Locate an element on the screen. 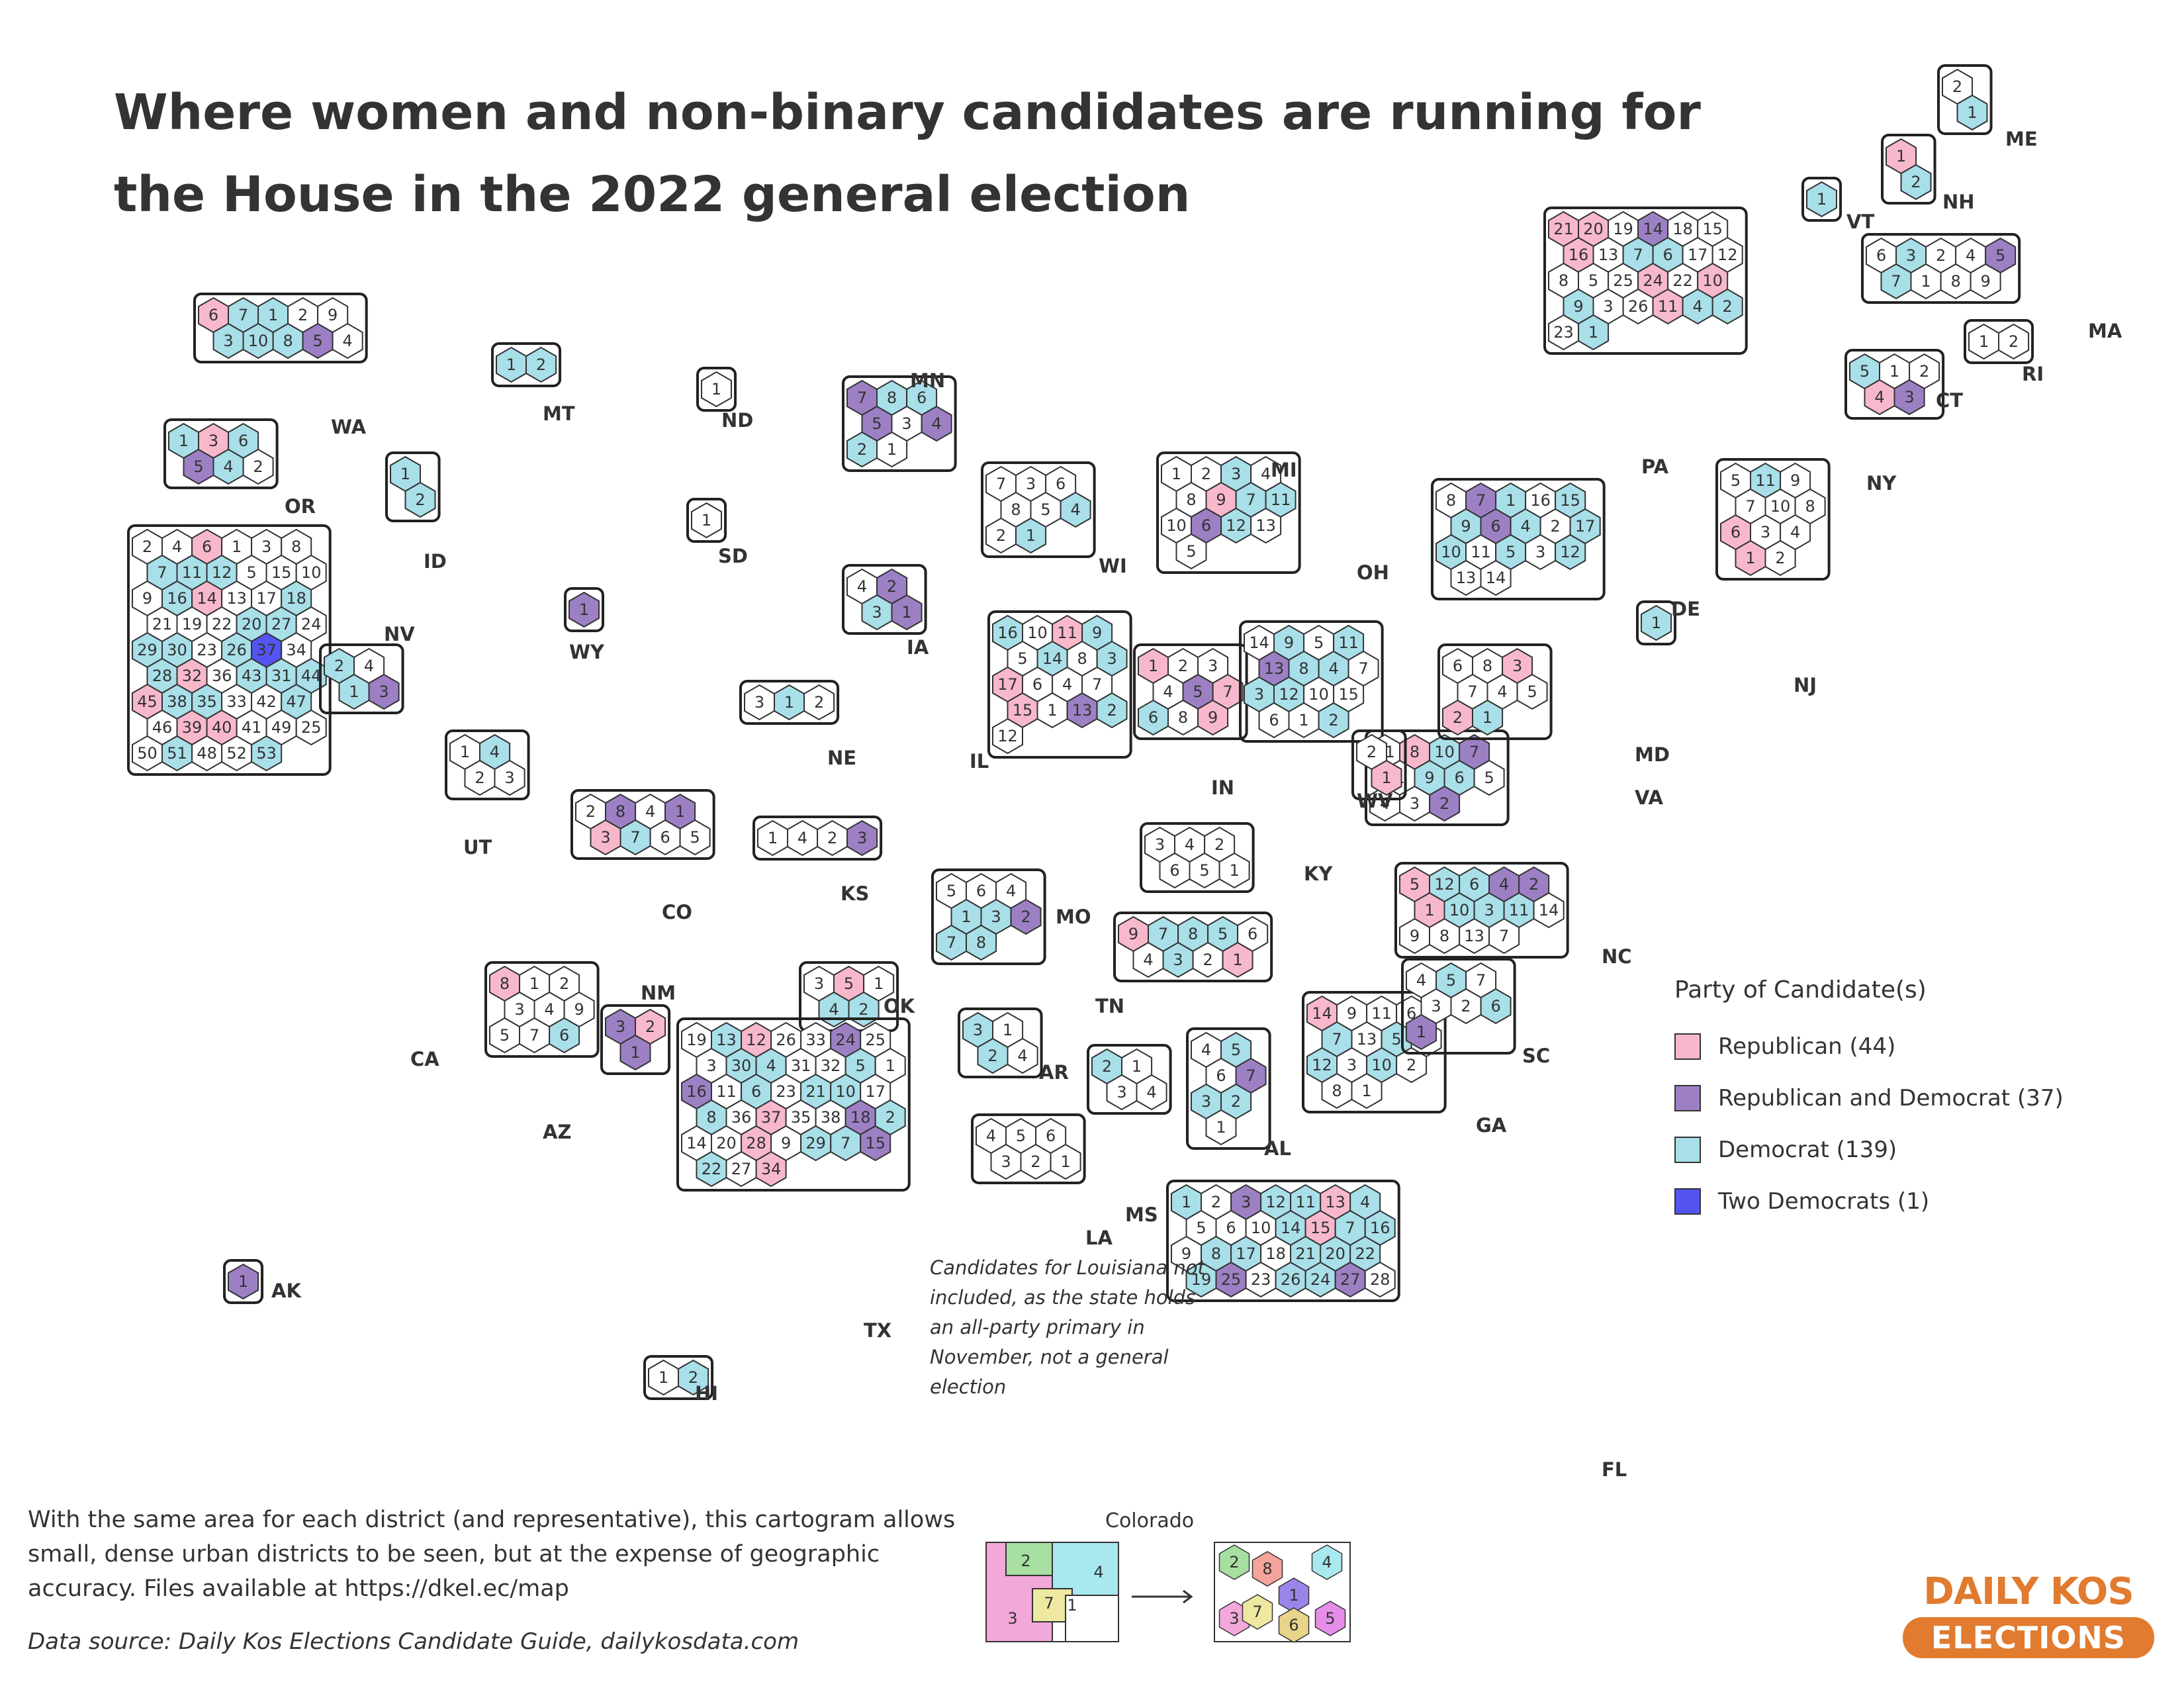 This screenshot has width=2184, height=1688. district-number: 15 is located at coordinates (1320, 1228).